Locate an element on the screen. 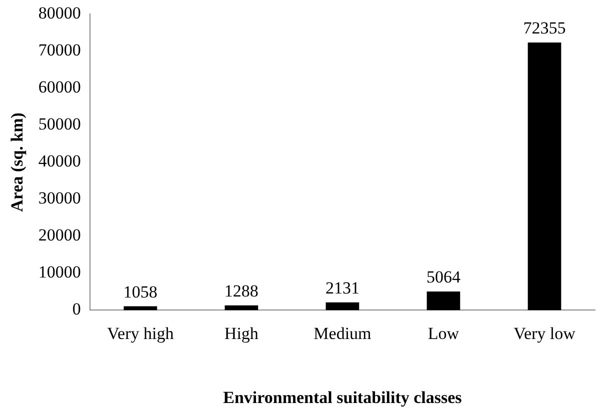  x-tick-label: Very high is located at coordinates (140, 333).